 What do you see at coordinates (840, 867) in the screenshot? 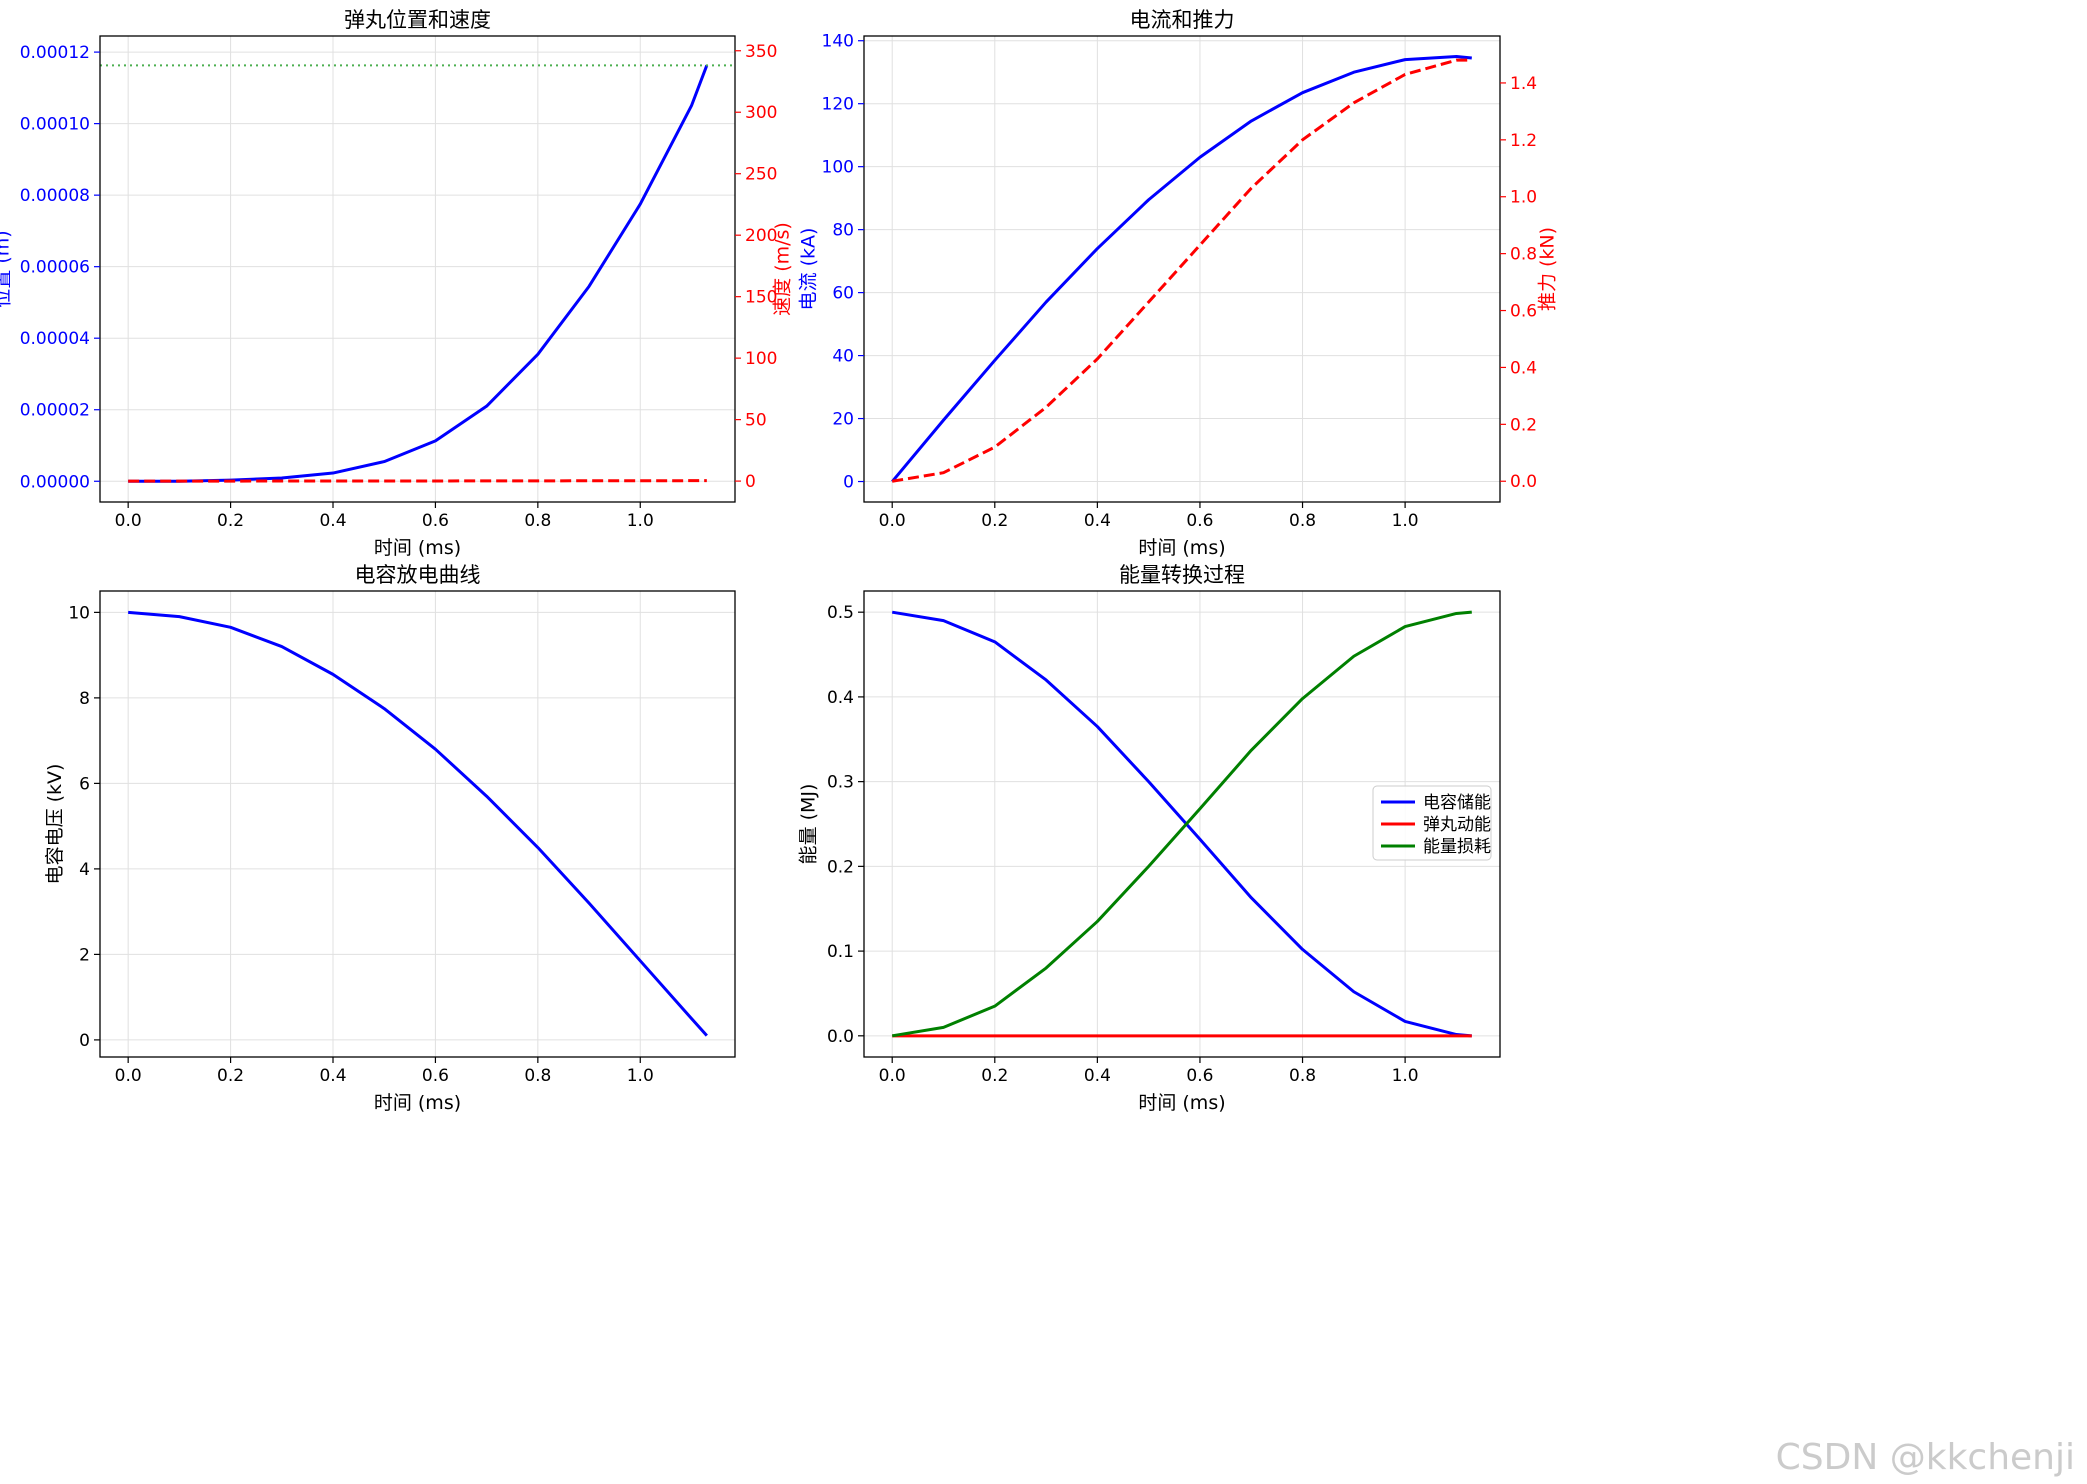
I see `energy-ytick-label-2: 0.2` at bounding box center [840, 867].